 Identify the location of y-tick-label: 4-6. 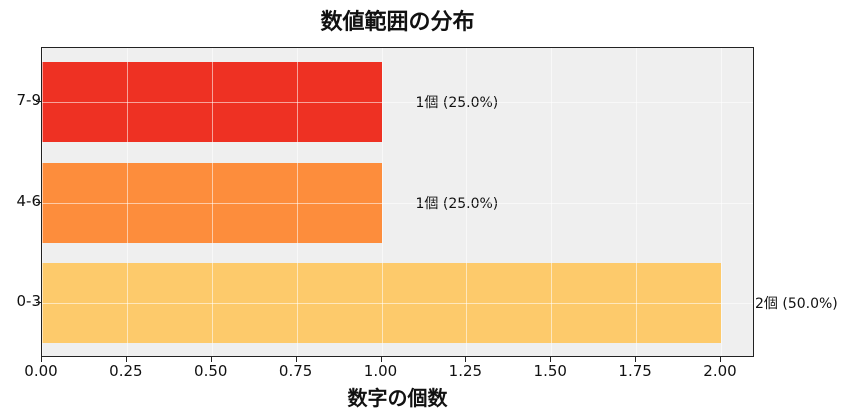
(29, 200).